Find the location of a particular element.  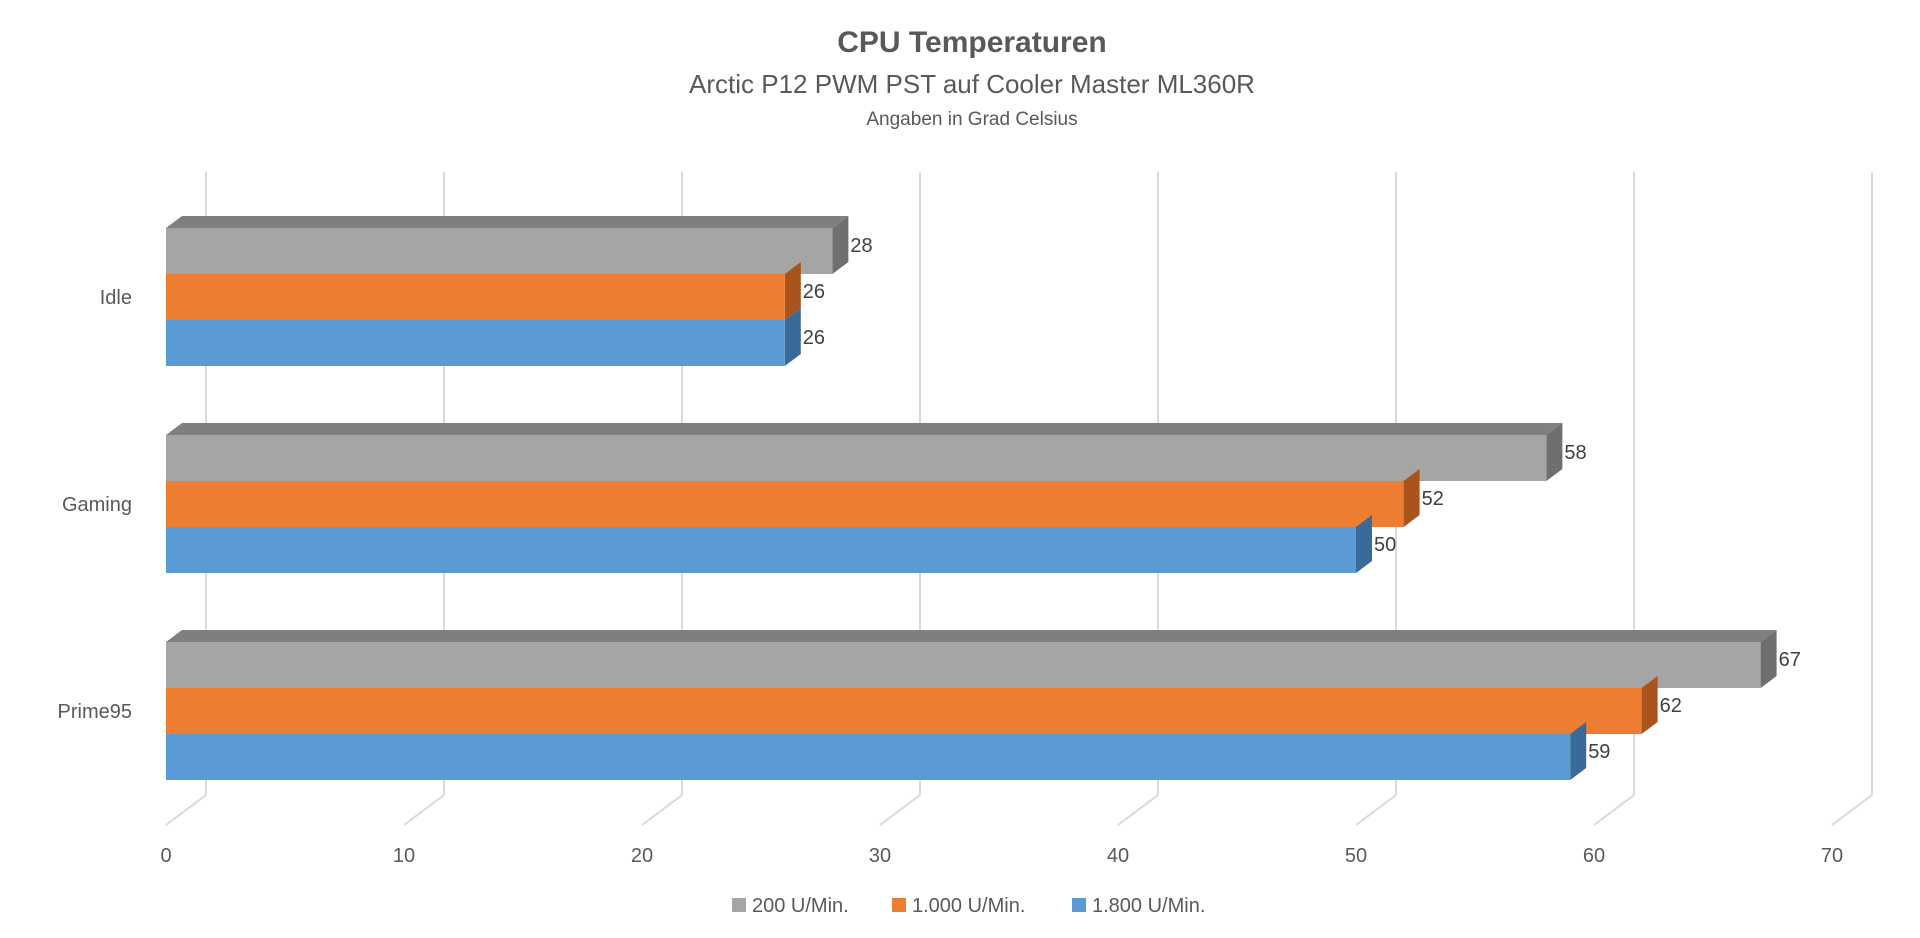

data-label: 62 is located at coordinates (1671, 706).